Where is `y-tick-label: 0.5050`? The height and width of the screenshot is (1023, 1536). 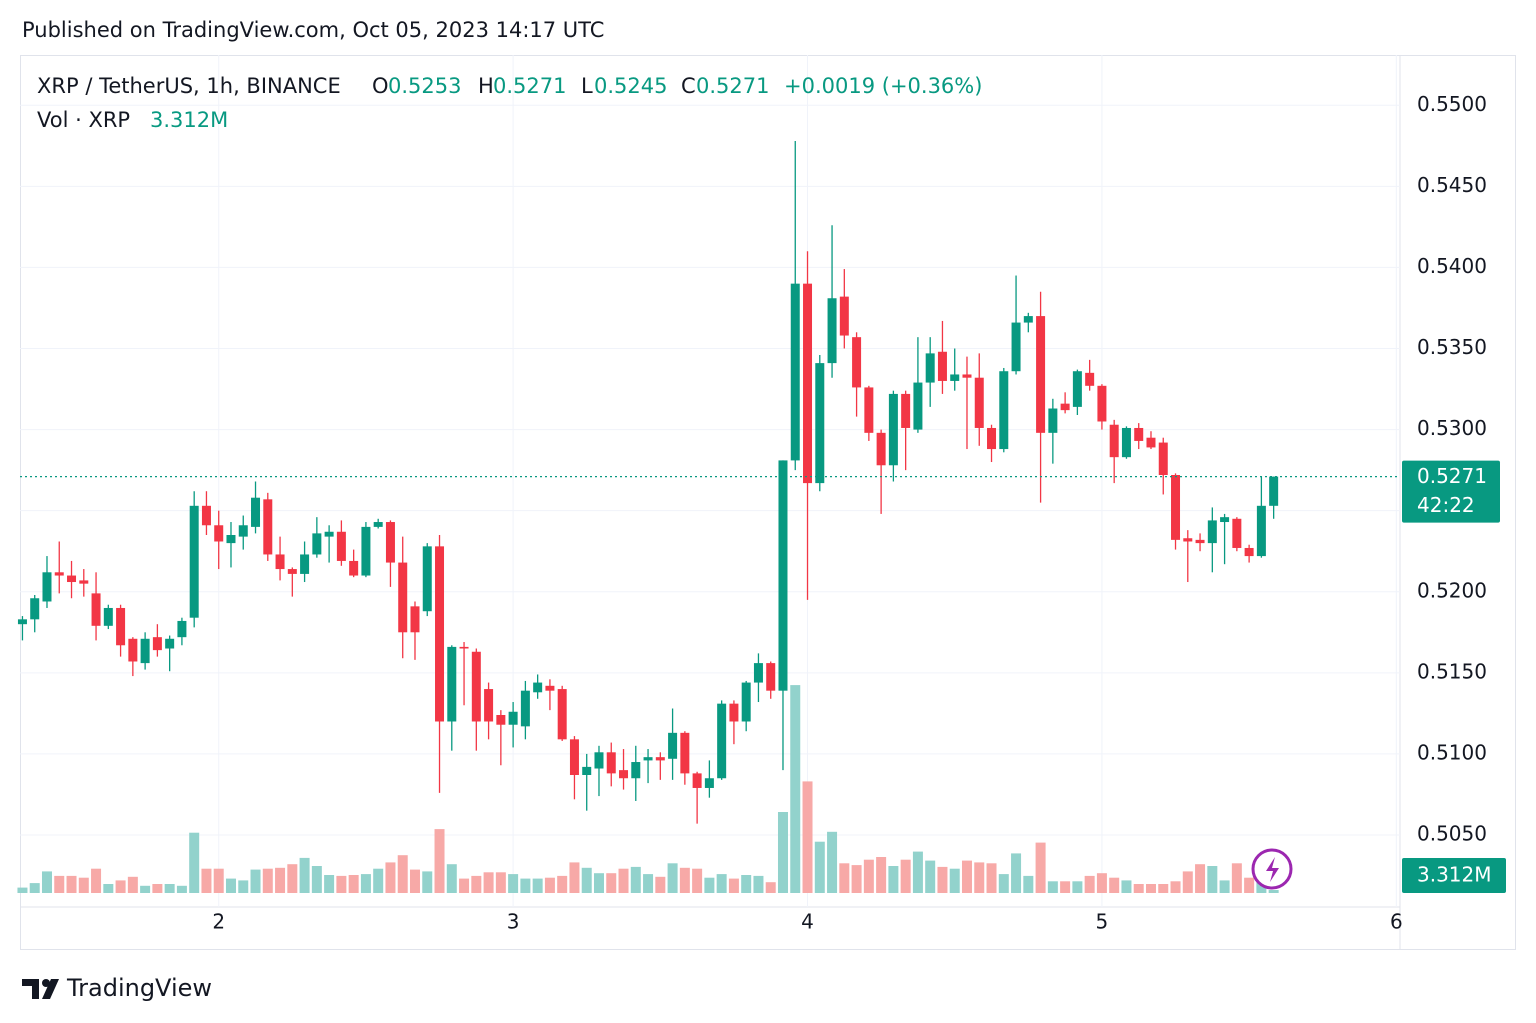 y-tick-label: 0.5050 is located at coordinates (1452, 834).